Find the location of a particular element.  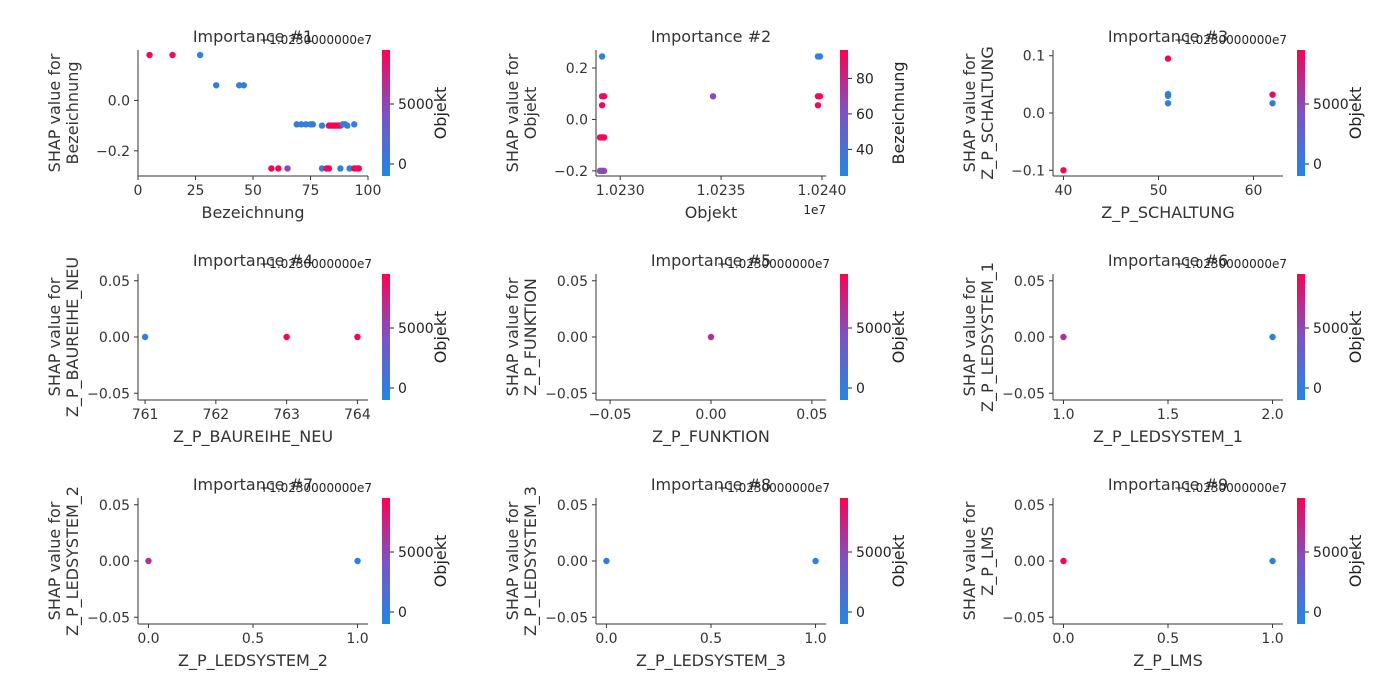

y-axis-label: SHAP value forBezeichnung is located at coordinates (63, 112).